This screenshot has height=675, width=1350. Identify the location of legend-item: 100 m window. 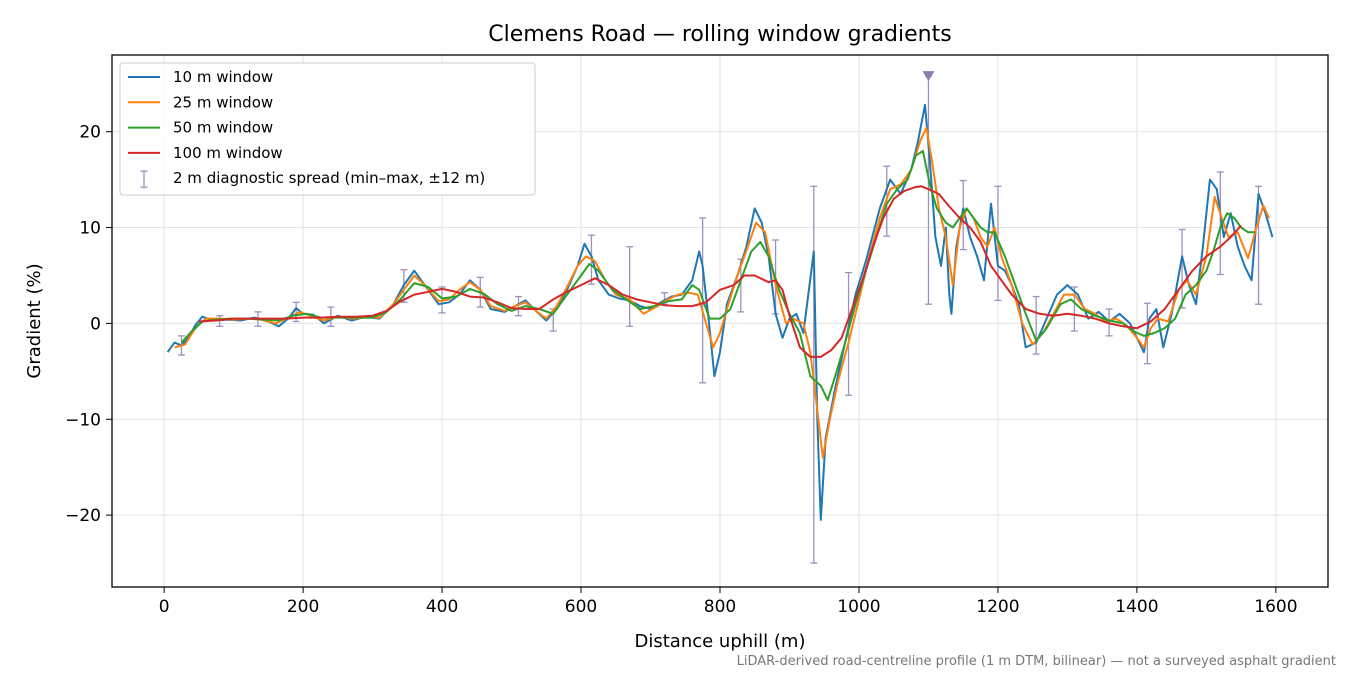
(205, 153).